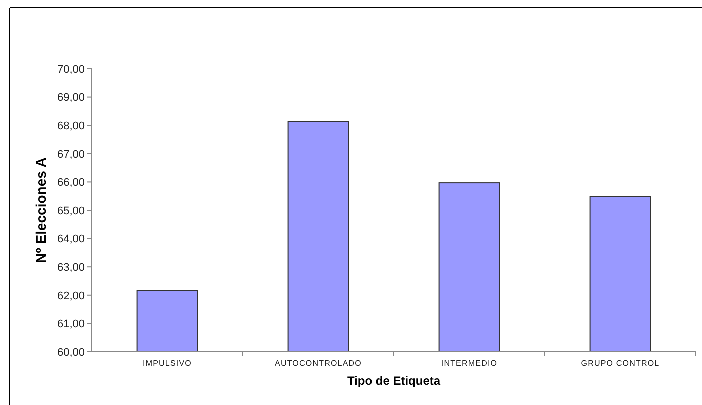 This screenshot has height=405, width=702. Describe the element at coordinates (71, 211) in the screenshot. I see `y-tick-label: 65,00` at that location.